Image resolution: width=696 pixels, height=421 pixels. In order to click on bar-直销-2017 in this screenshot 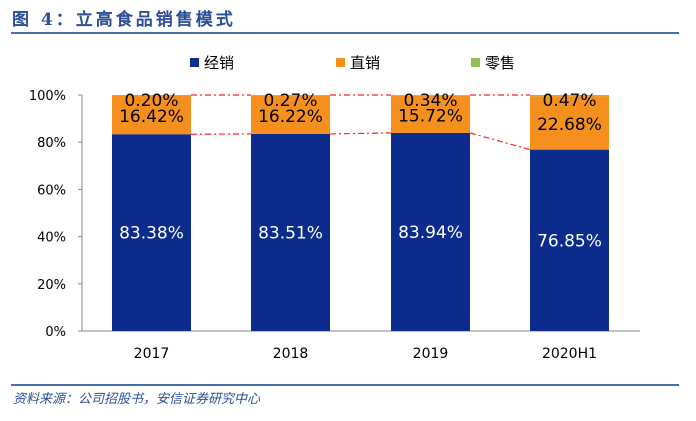, I will do `click(151, 115)`.